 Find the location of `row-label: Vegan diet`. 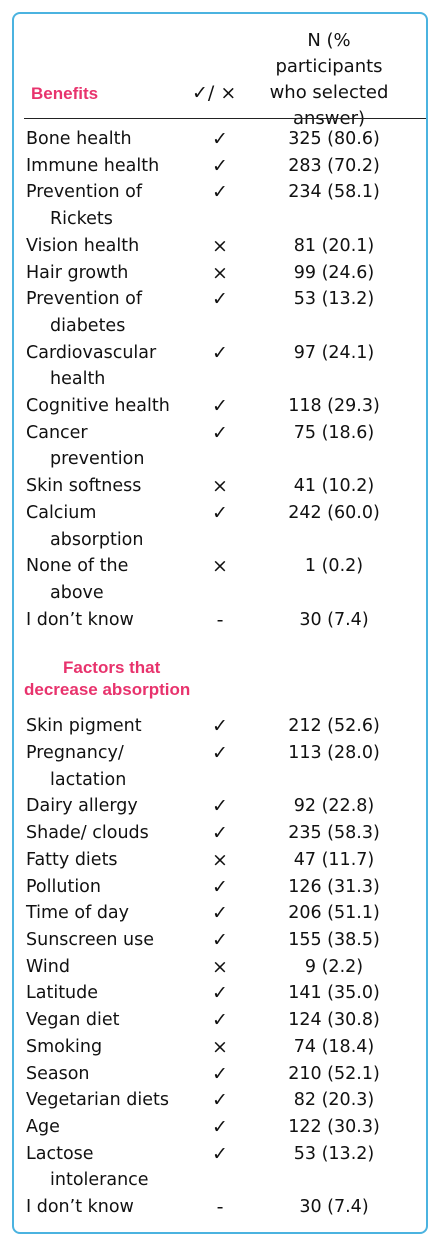

row-label: Vegan diet is located at coordinates (105, 1020).